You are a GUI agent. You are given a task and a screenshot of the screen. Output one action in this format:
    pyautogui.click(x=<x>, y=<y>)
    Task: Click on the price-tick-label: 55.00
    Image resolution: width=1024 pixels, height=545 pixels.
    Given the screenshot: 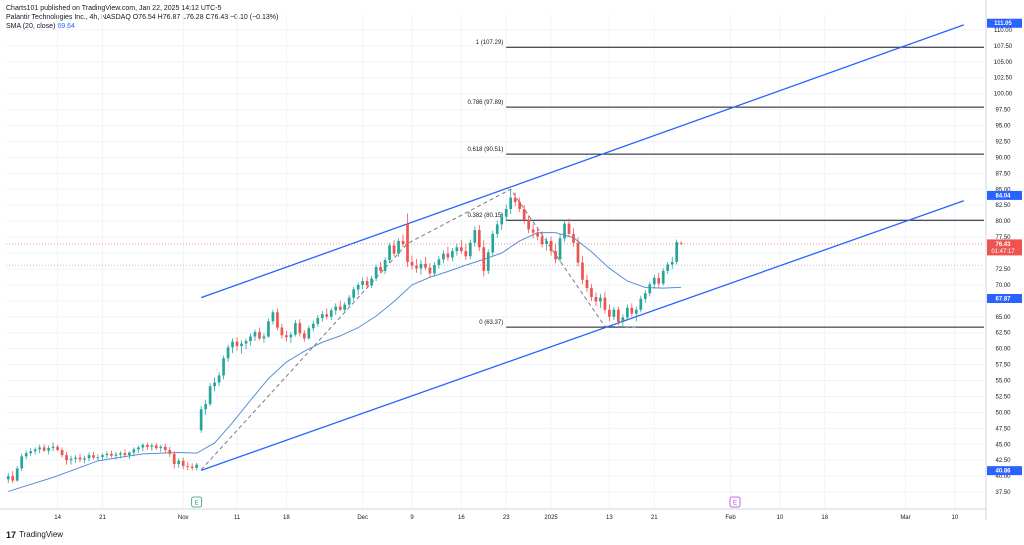 What is the action you would take?
    pyautogui.click(x=1003, y=382)
    